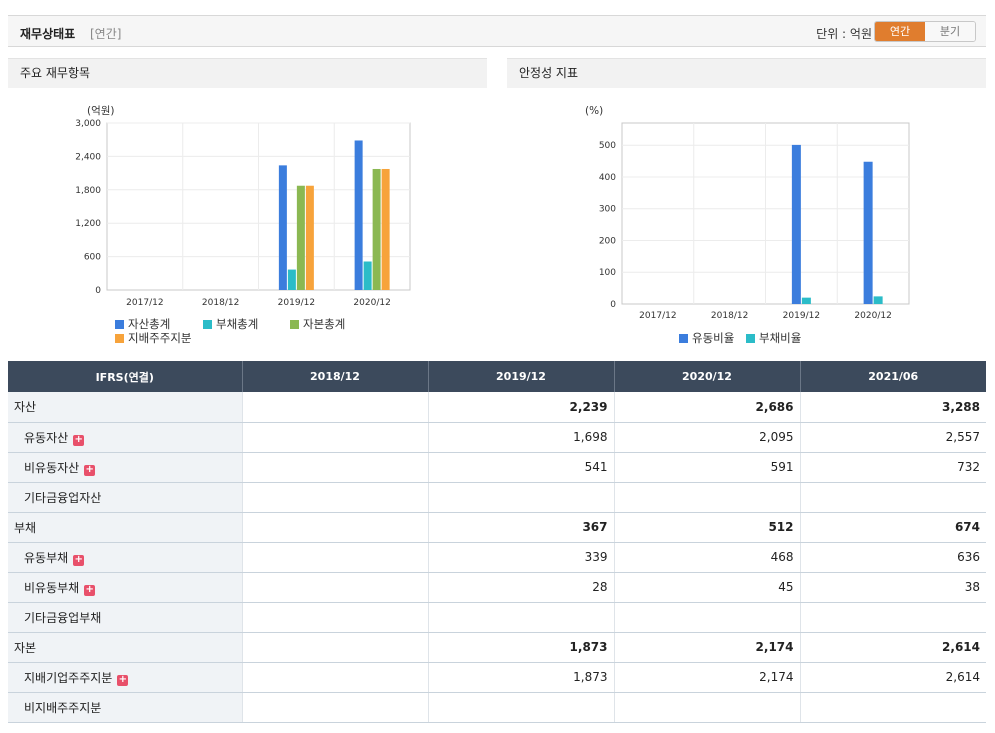  I want to click on table-cell: 2,686, so click(706, 407).